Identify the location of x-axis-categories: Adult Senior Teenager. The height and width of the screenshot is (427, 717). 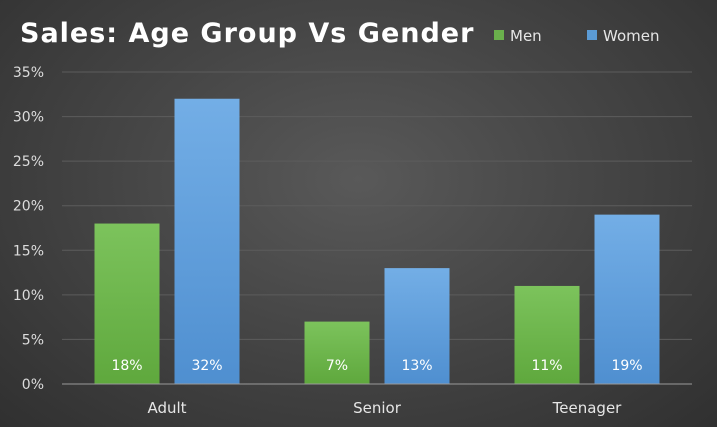
(384, 408).